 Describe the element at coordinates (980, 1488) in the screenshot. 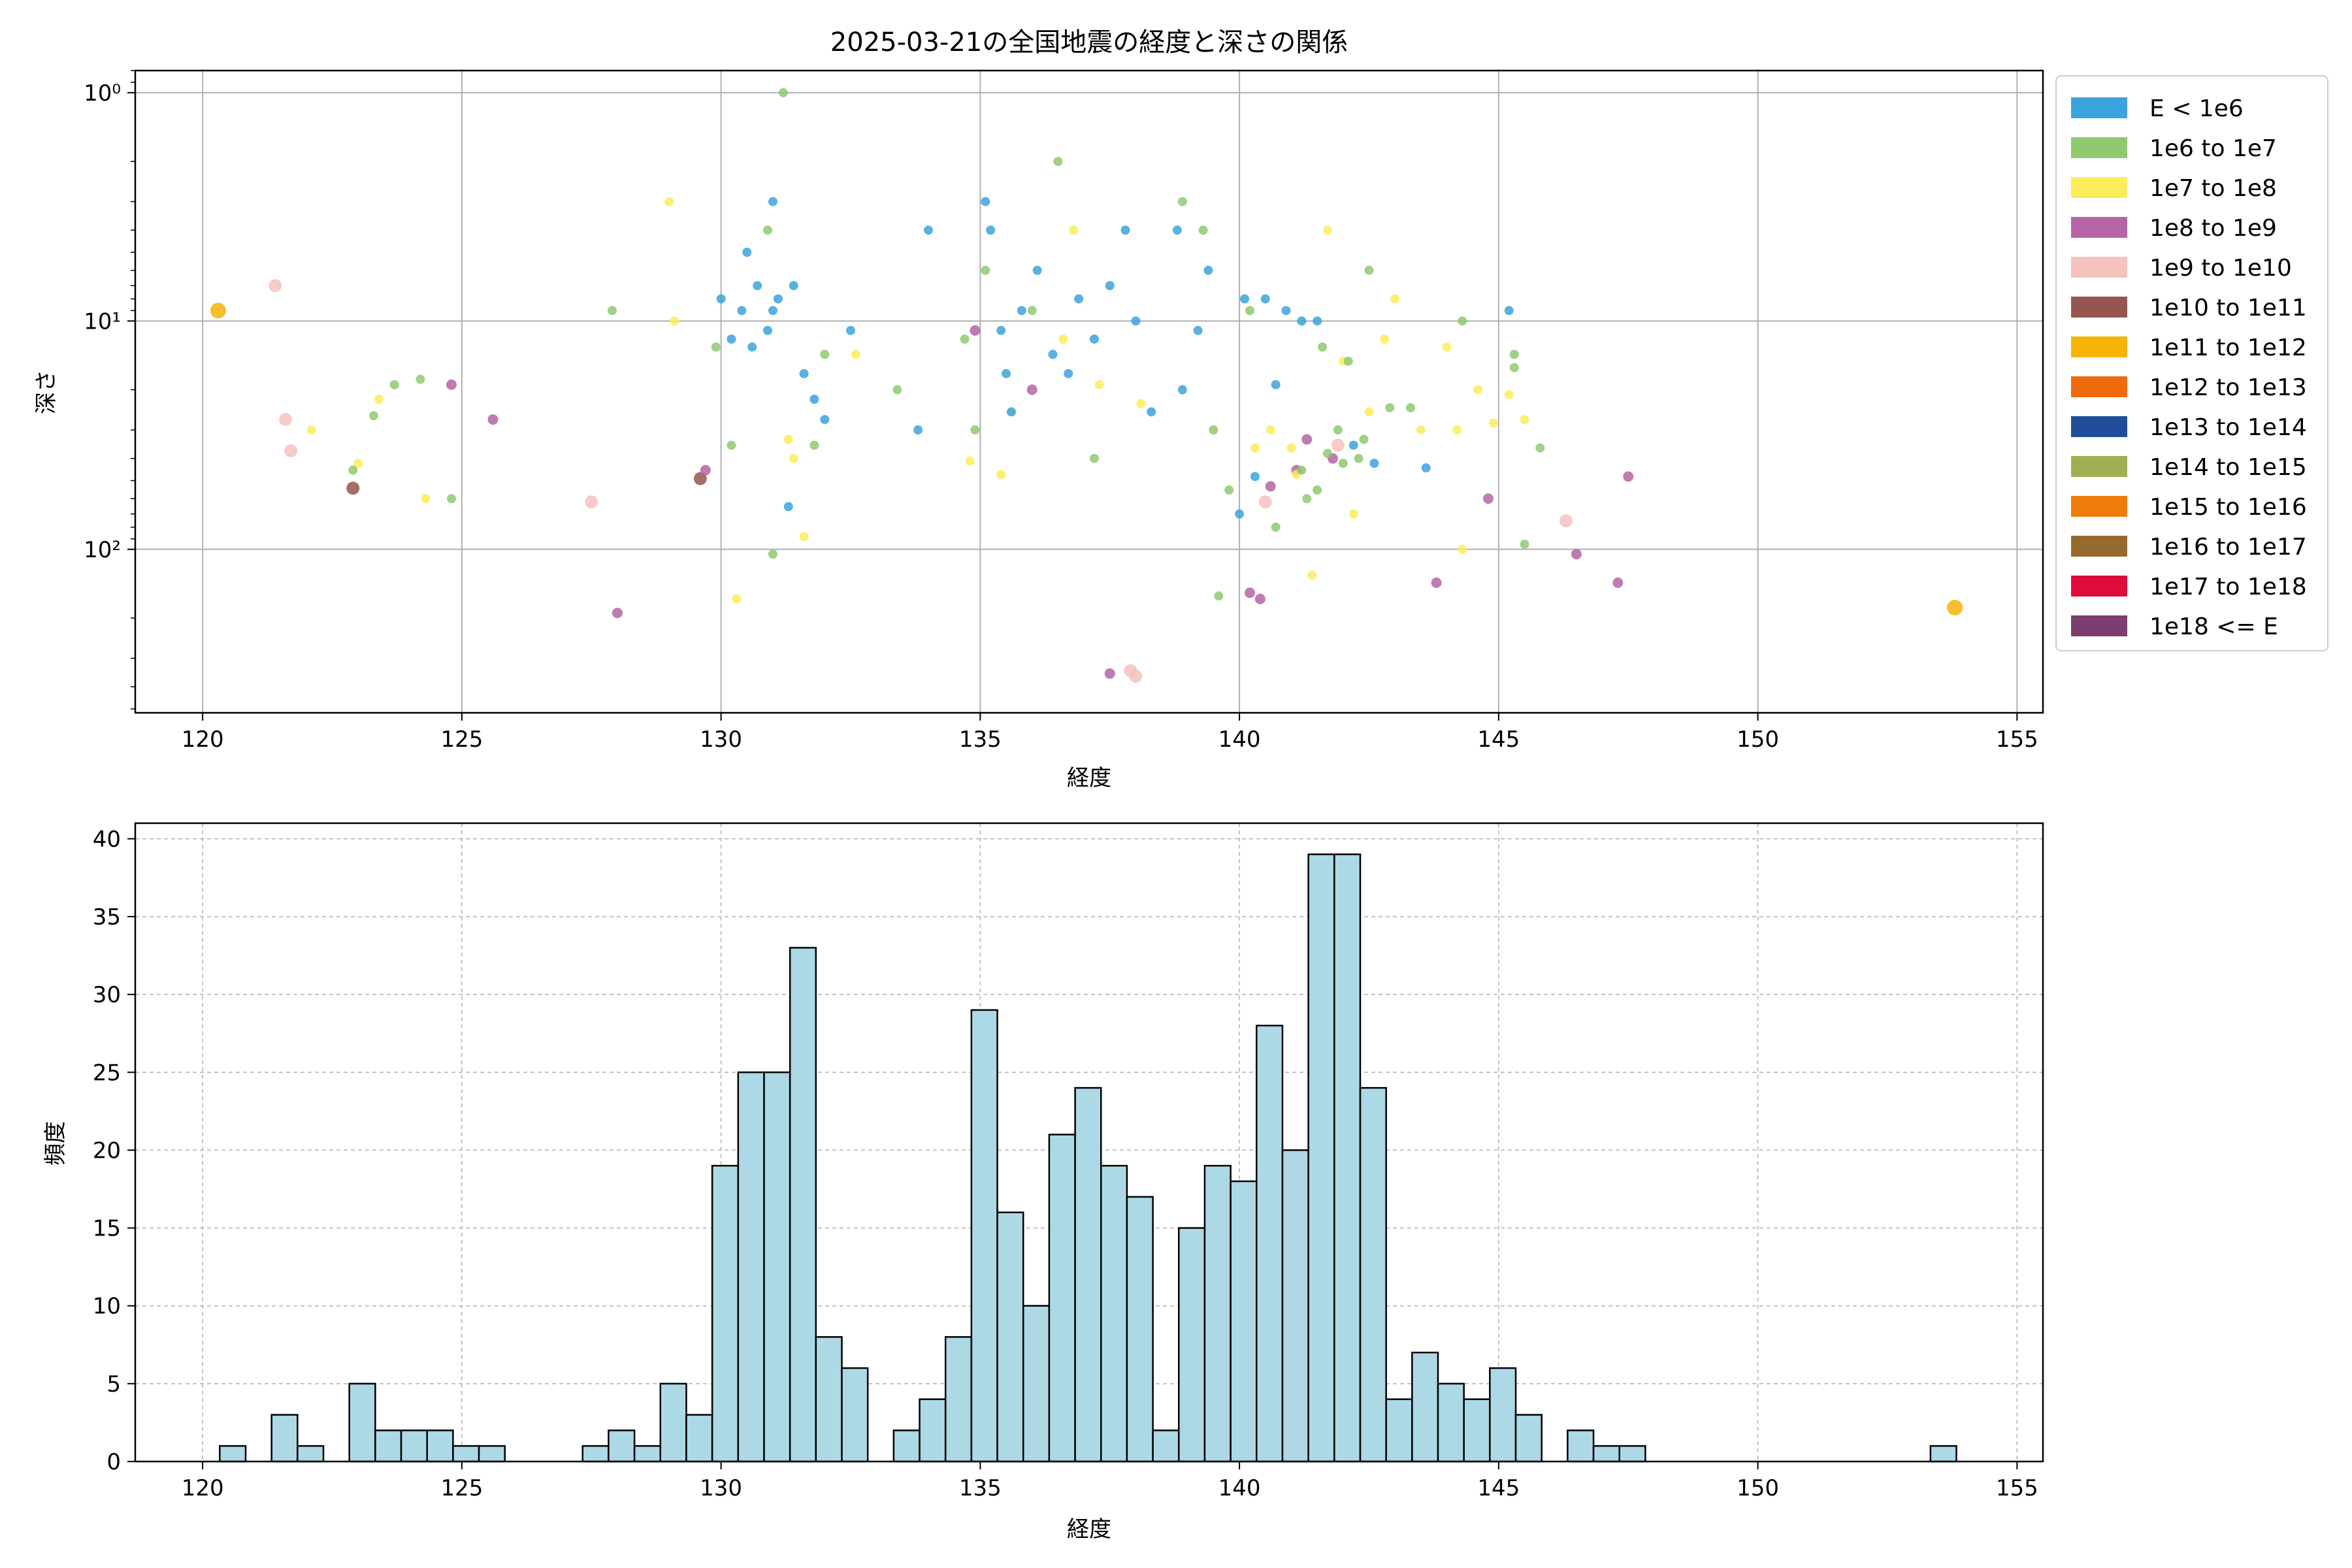

I see `histogram-x-tick-label: 135` at that location.